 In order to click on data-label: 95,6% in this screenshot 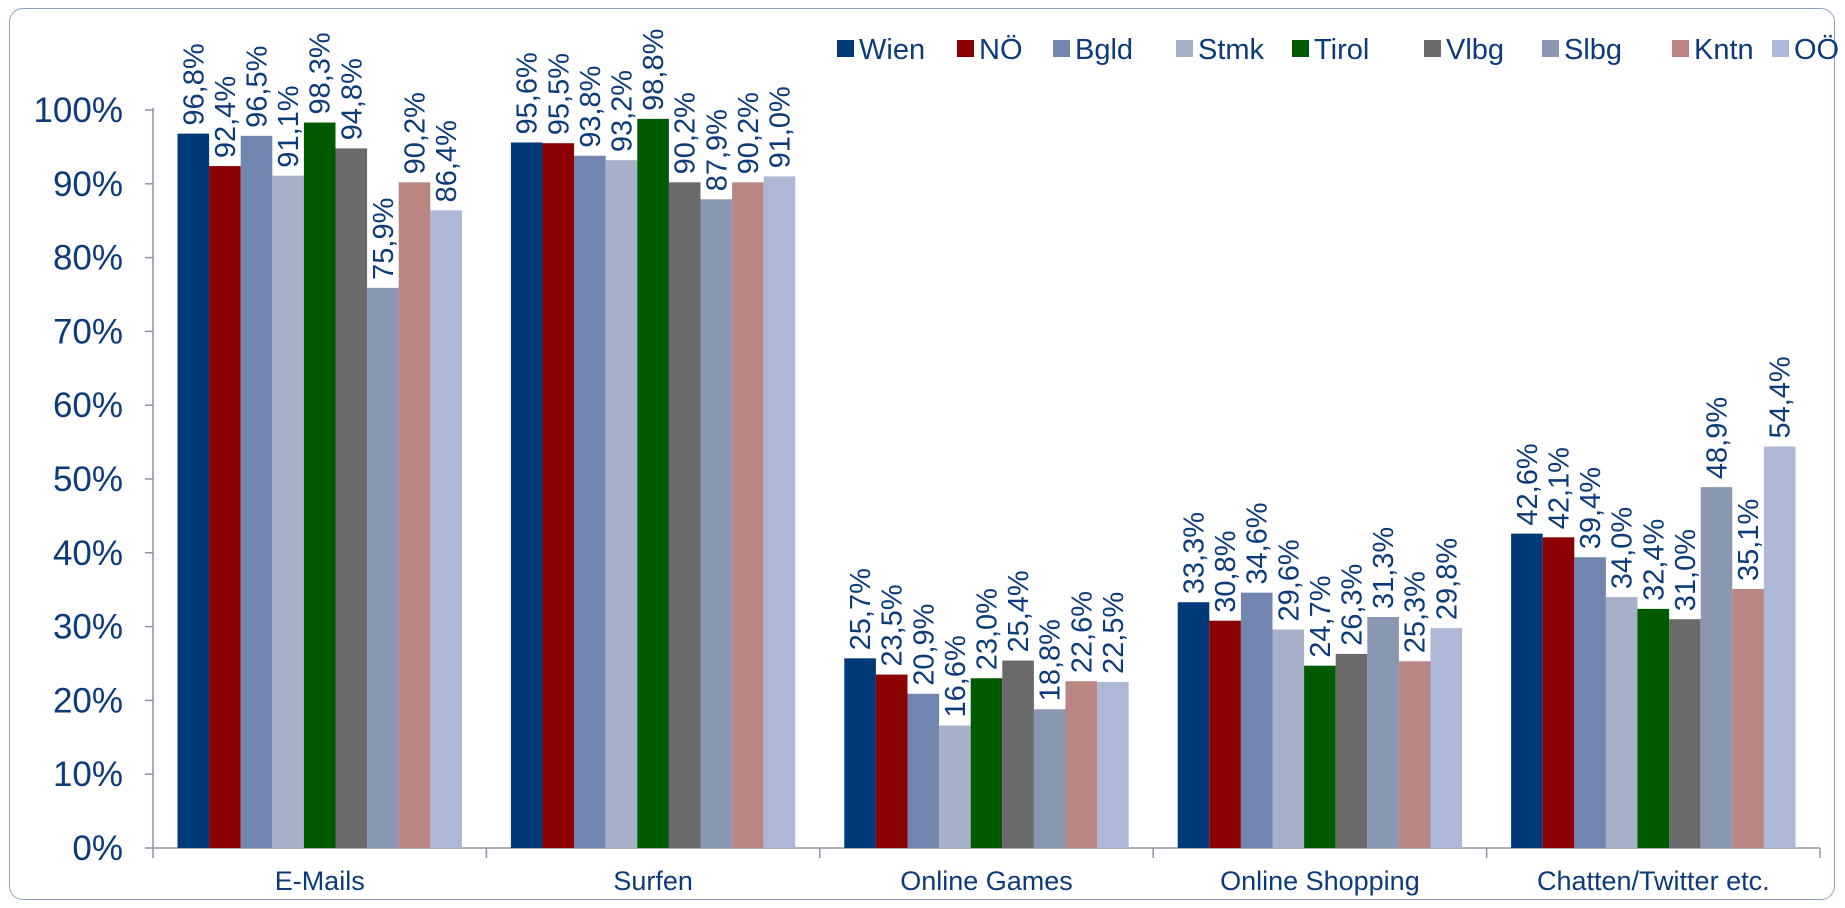, I will do `click(528, 93)`.